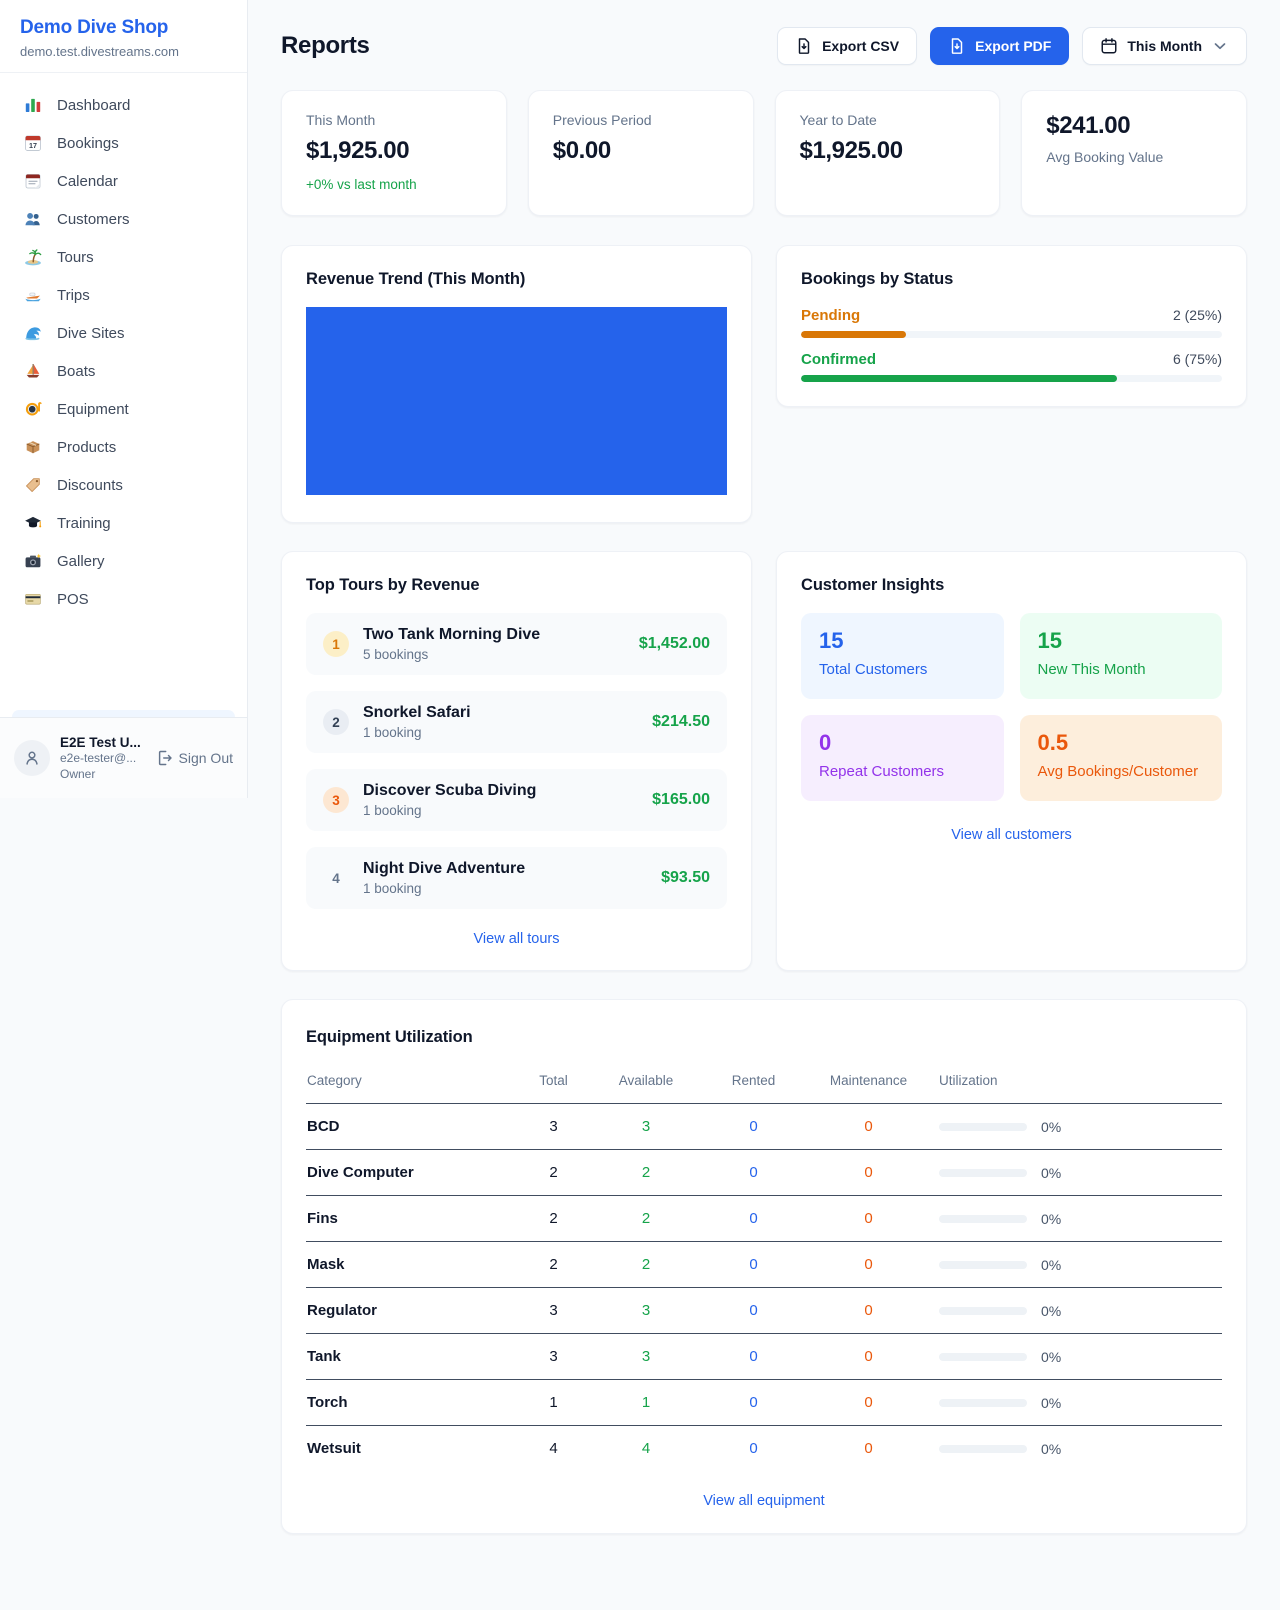  Describe the element at coordinates (516, 722) in the screenshot. I see `tour-row-snorkel-safari: 2 Snorkel Safari 1 booking $214.50` at that location.